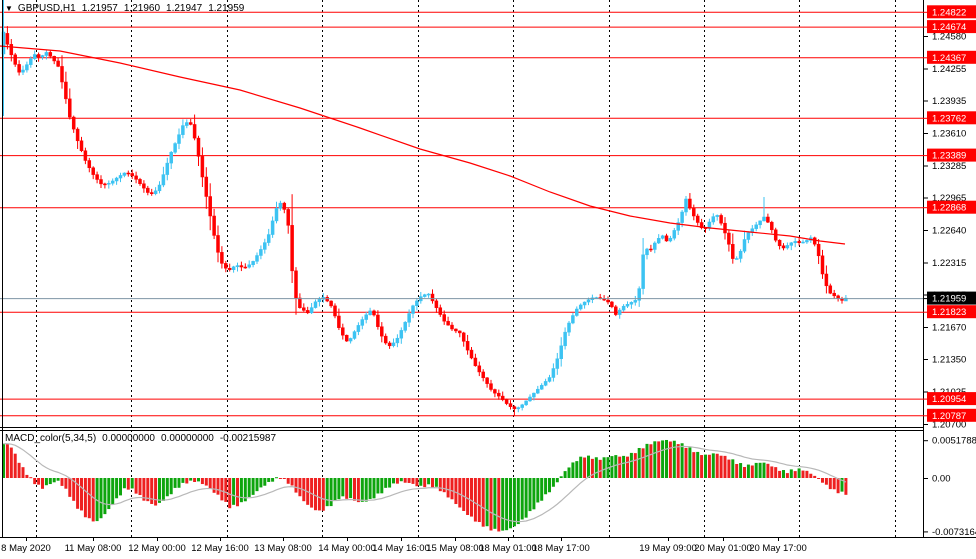 The width and height of the screenshot is (976, 559). Describe the element at coordinates (9, 8) in the screenshot. I see `chevron-down-icon: ▼` at that location.